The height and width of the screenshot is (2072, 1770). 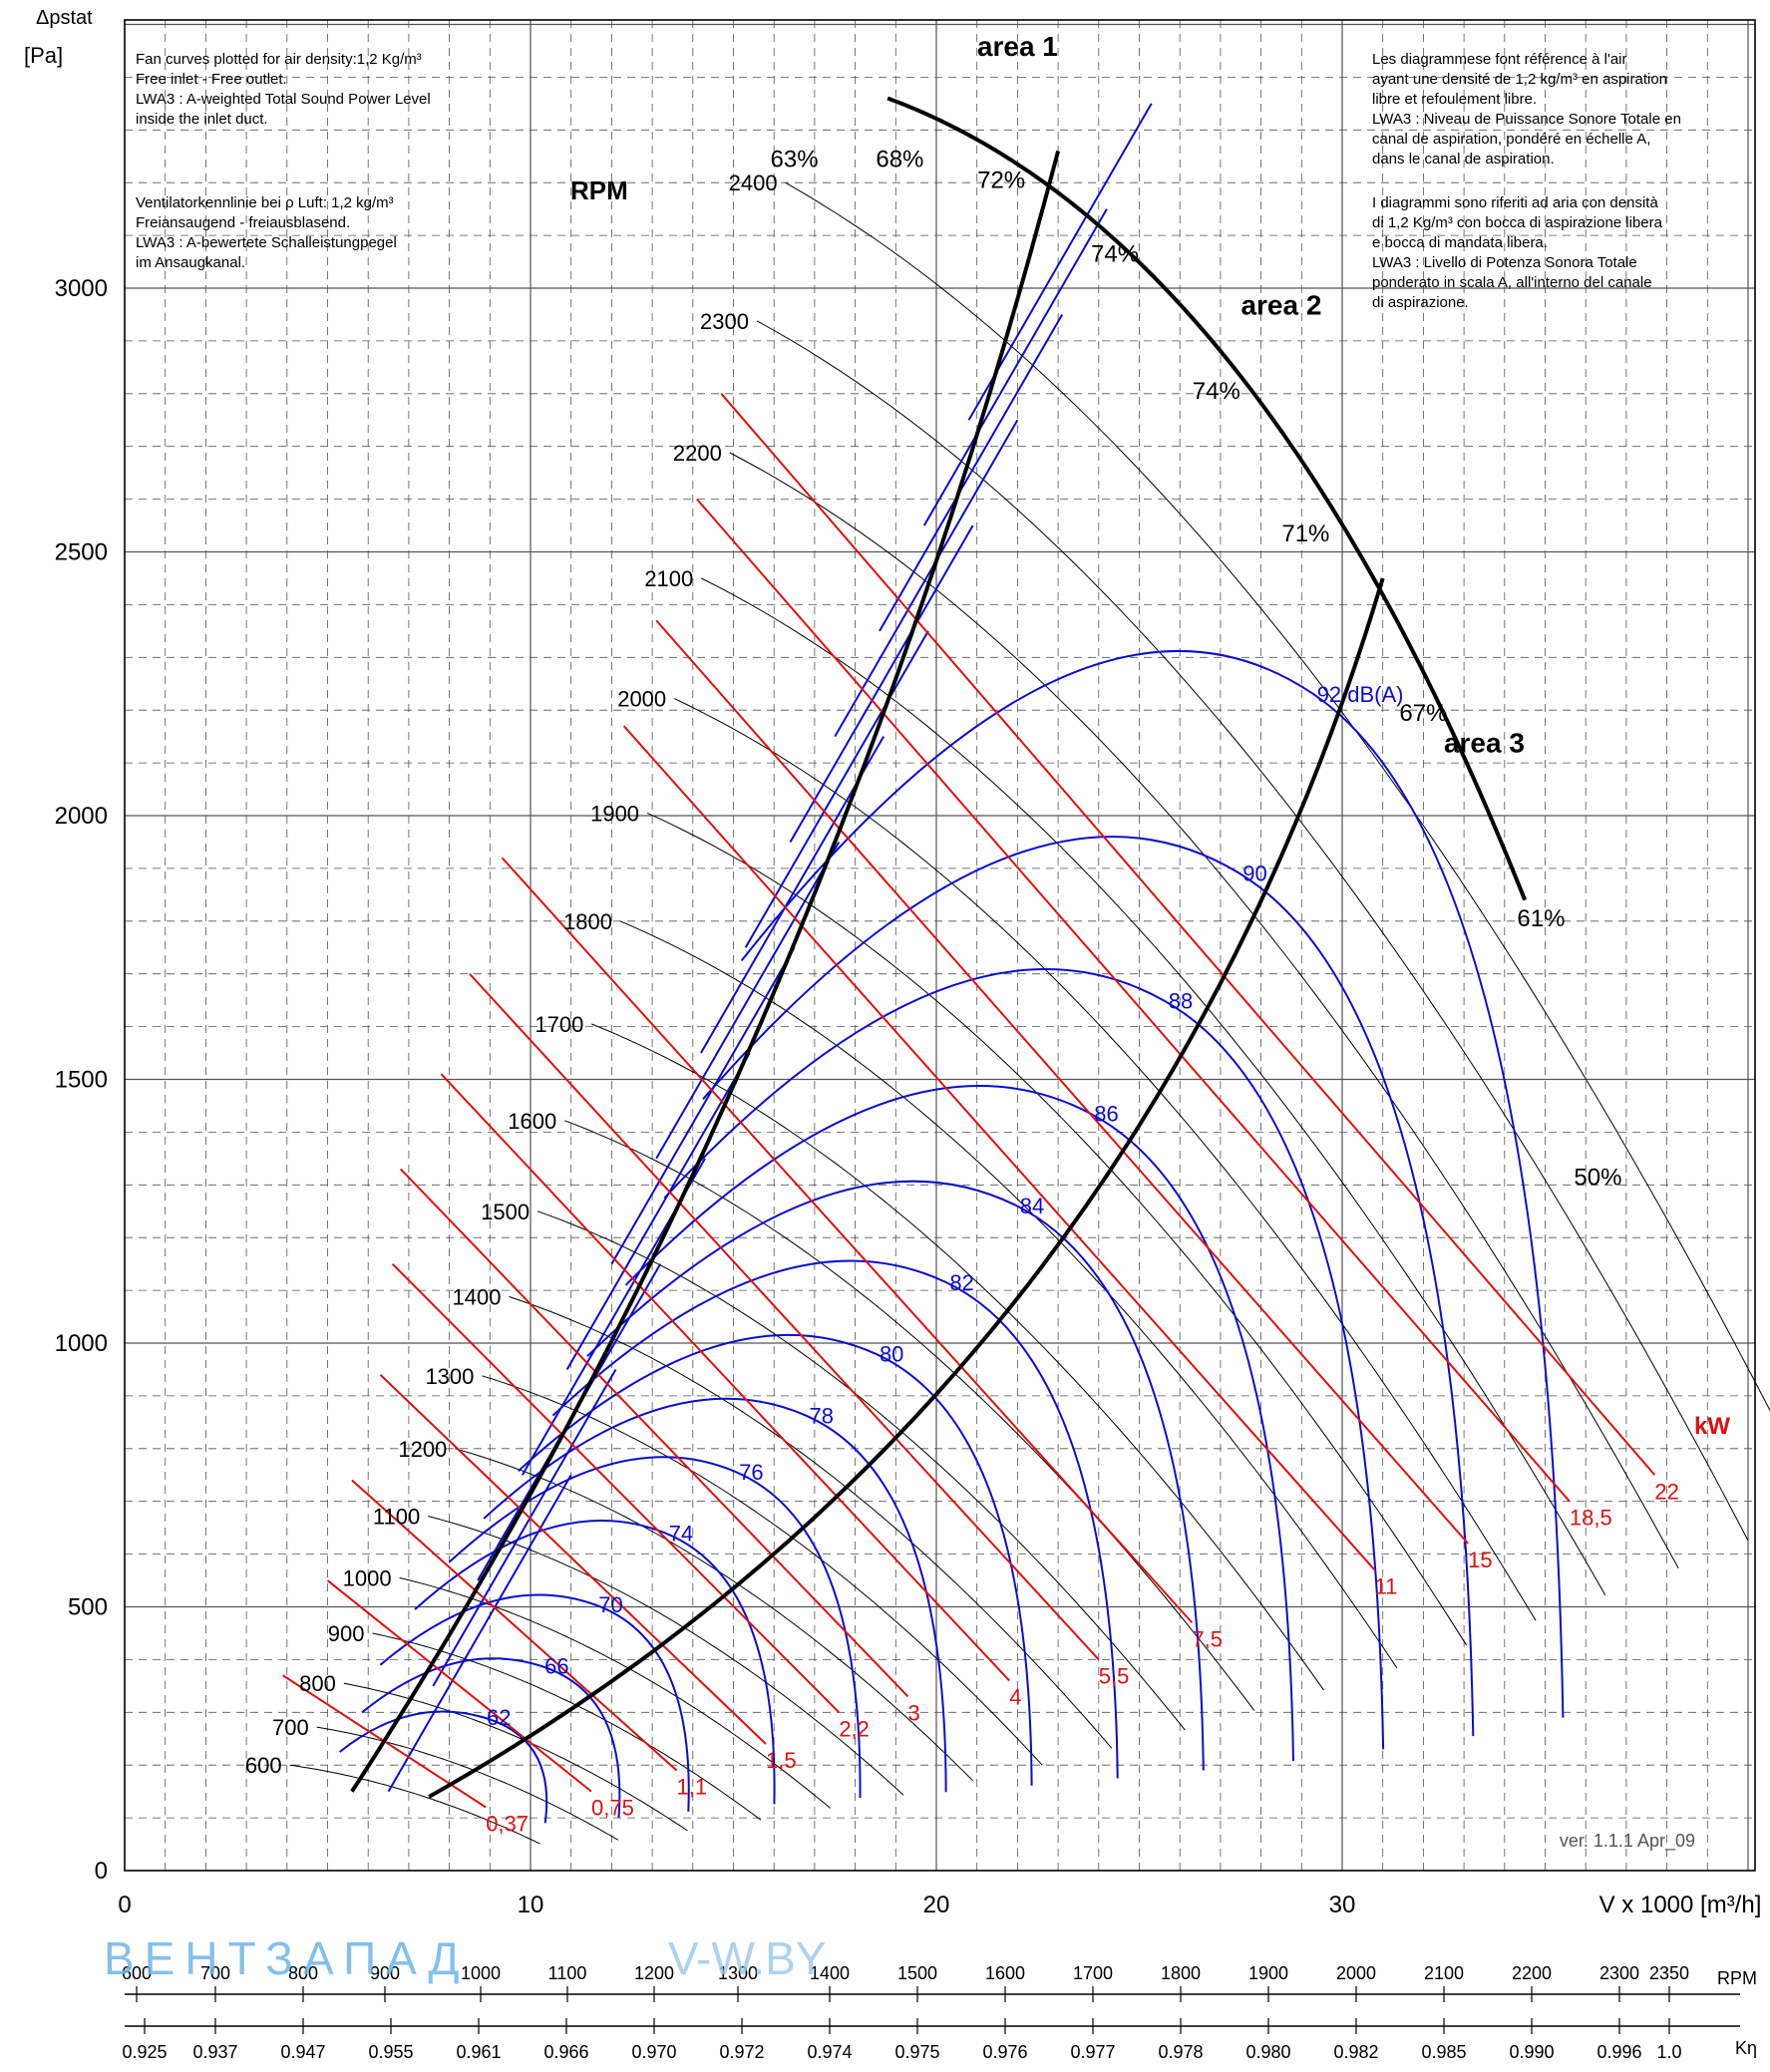 I want to click on rpm-label: 1100, so click(x=396, y=1518).